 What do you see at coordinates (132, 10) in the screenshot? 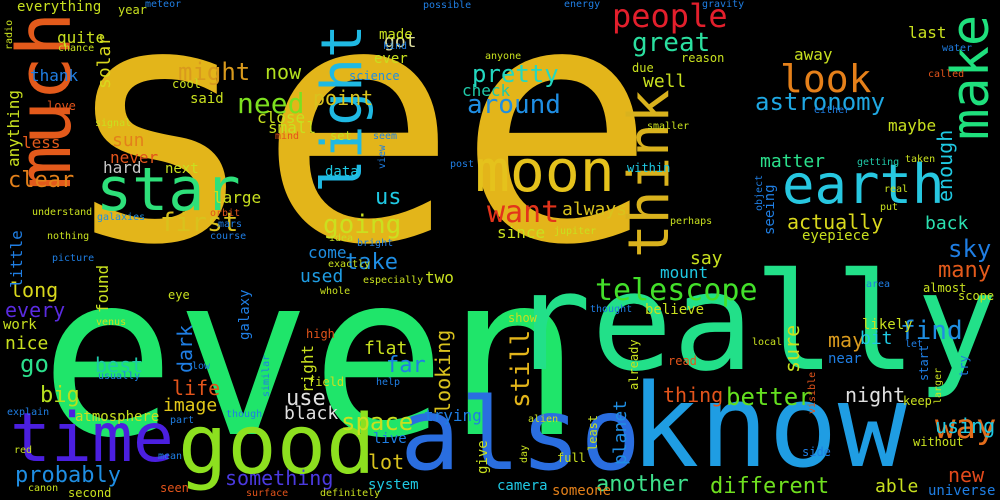
I see `word-year: year` at bounding box center [132, 10].